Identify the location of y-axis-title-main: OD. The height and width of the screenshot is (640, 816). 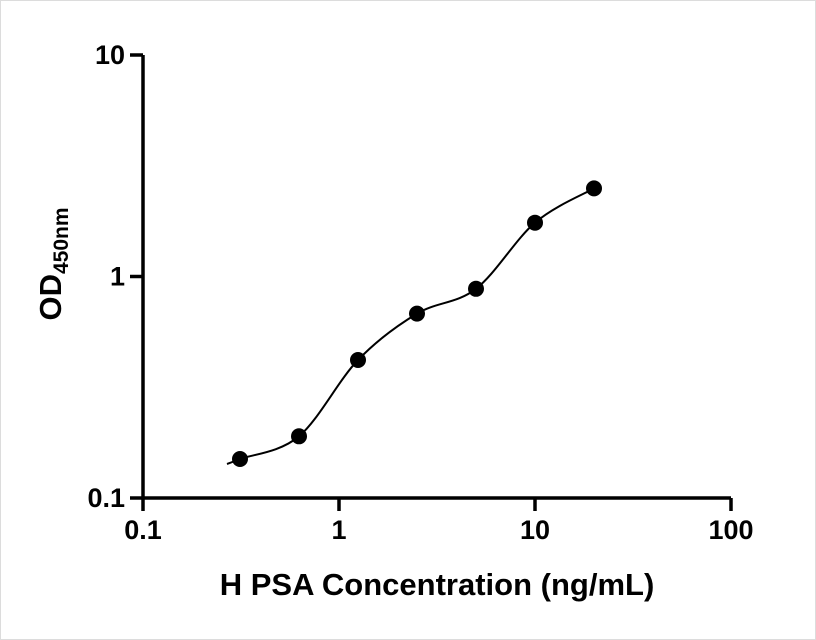
(50, 297).